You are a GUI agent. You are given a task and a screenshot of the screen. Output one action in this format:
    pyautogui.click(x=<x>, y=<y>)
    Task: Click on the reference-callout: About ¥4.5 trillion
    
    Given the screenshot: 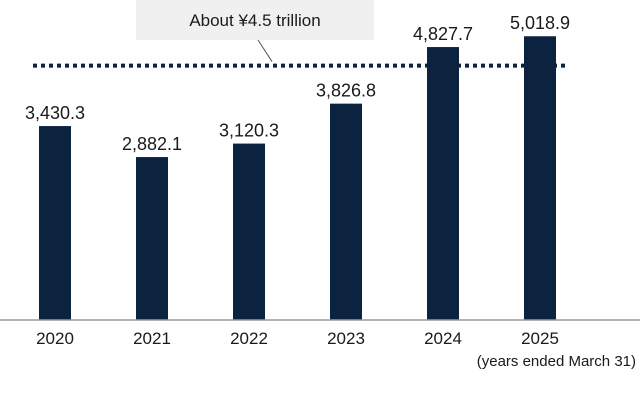 What is the action you would take?
    pyautogui.click(x=255, y=31)
    